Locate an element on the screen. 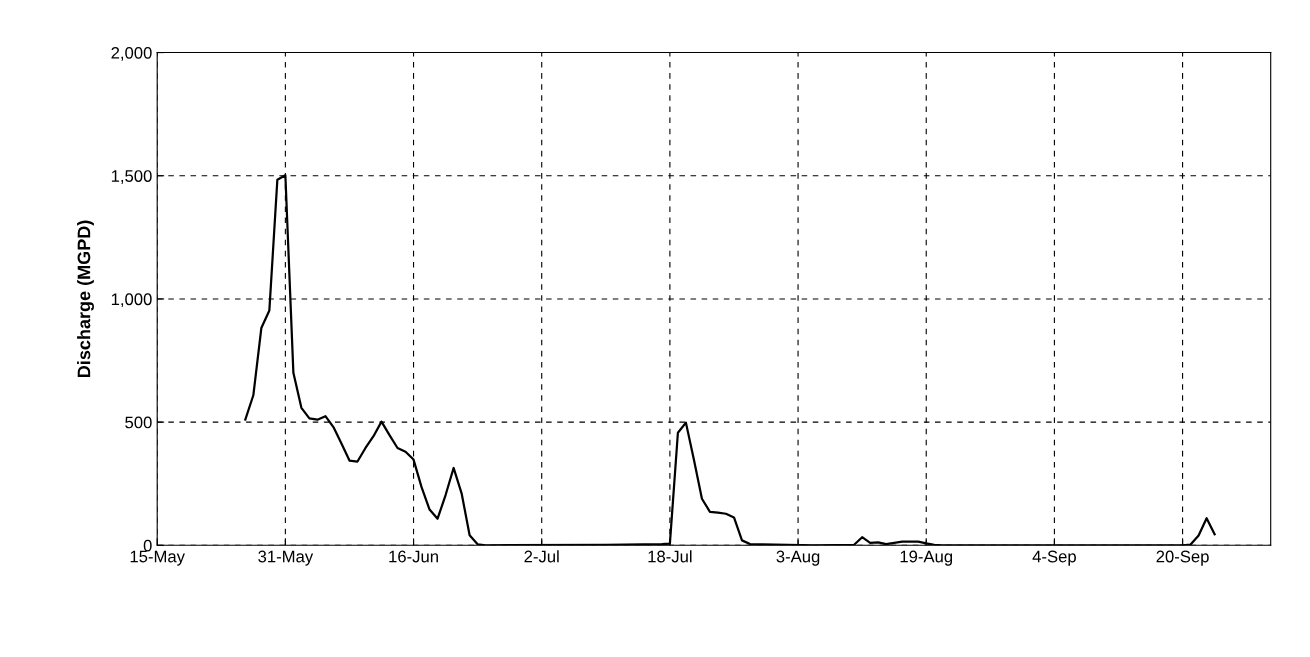  x-tick-label: 18-Jul is located at coordinates (670, 556).